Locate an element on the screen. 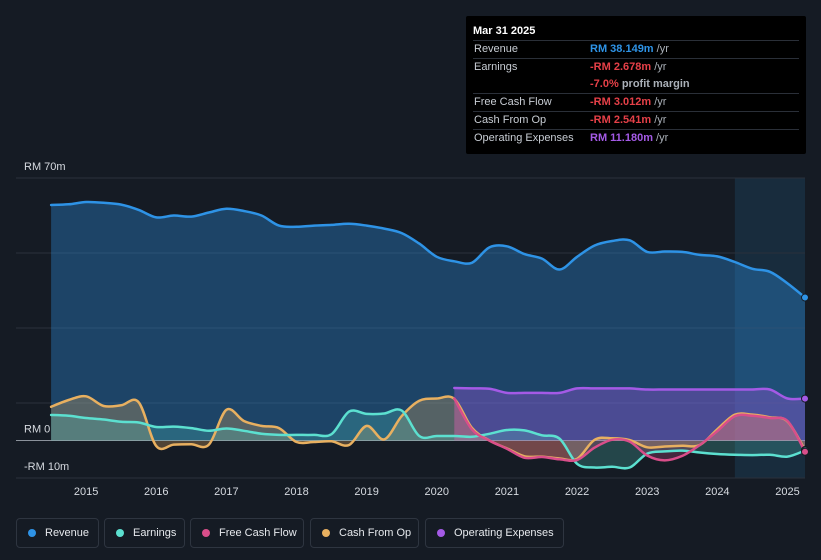 This screenshot has width=821, height=560. legend-label: Revenue is located at coordinates (67, 533).